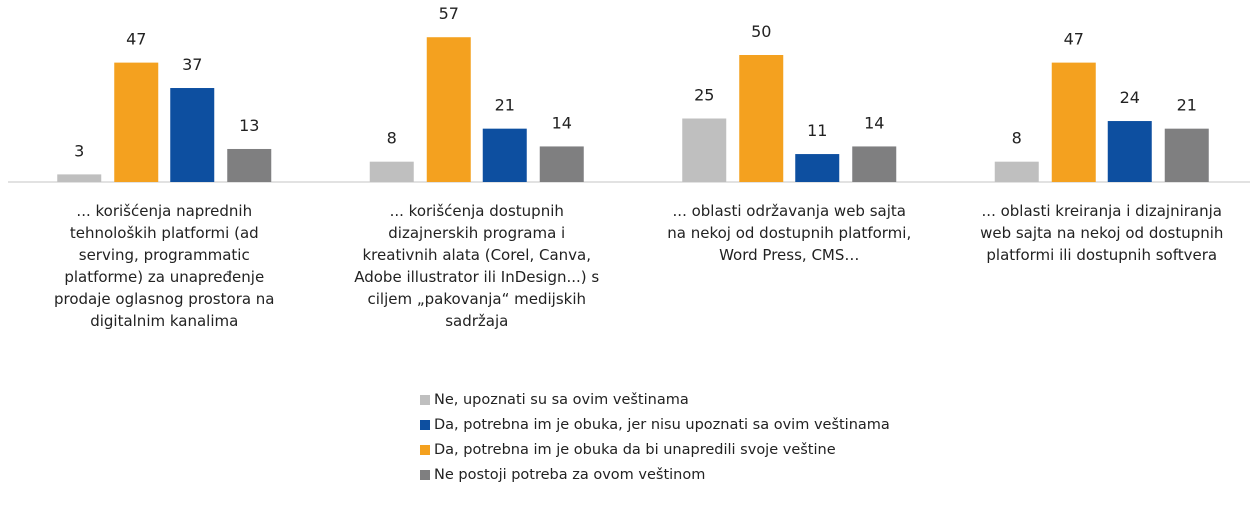  What do you see at coordinates (449, 13) in the screenshot?
I see `value-label: 57` at bounding box center [449, 13].